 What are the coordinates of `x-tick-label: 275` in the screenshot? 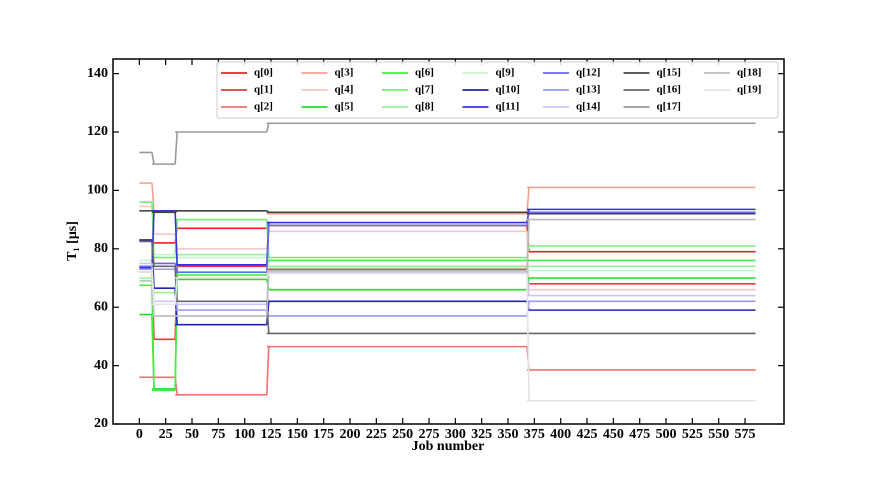 It's located at (429, 434).